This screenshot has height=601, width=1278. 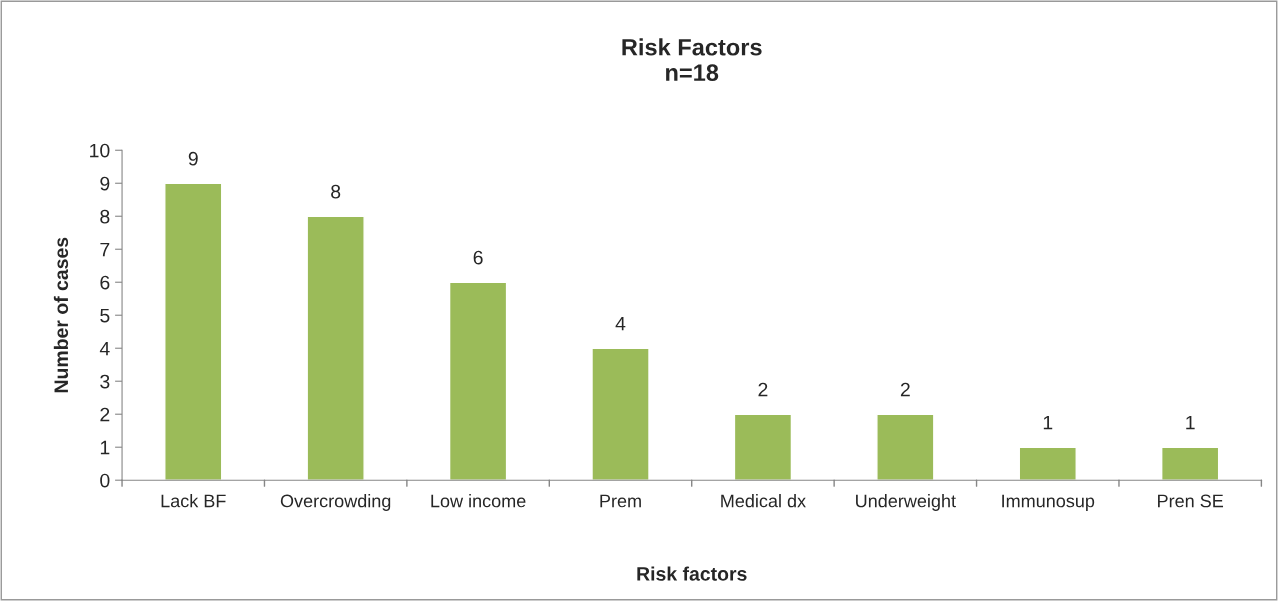 I want to click on y-tick-label: 8, so click(x=105, y=216).